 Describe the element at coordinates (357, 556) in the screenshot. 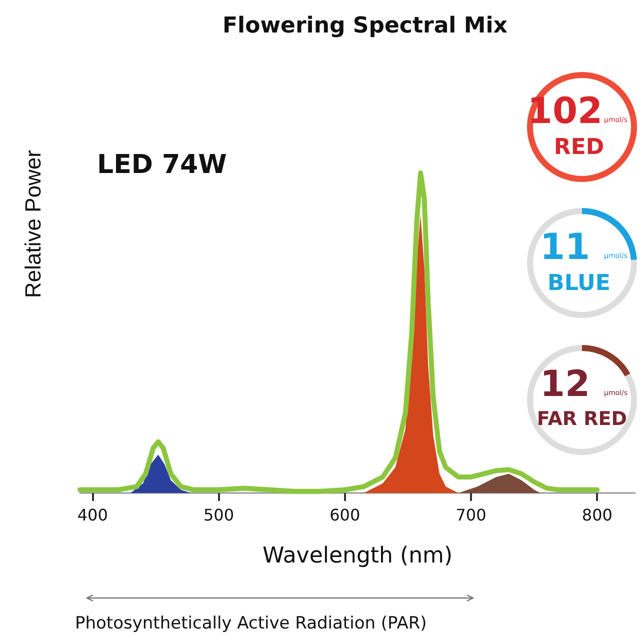

I see `x-axis-title: Wavelength (nm)` at that location.